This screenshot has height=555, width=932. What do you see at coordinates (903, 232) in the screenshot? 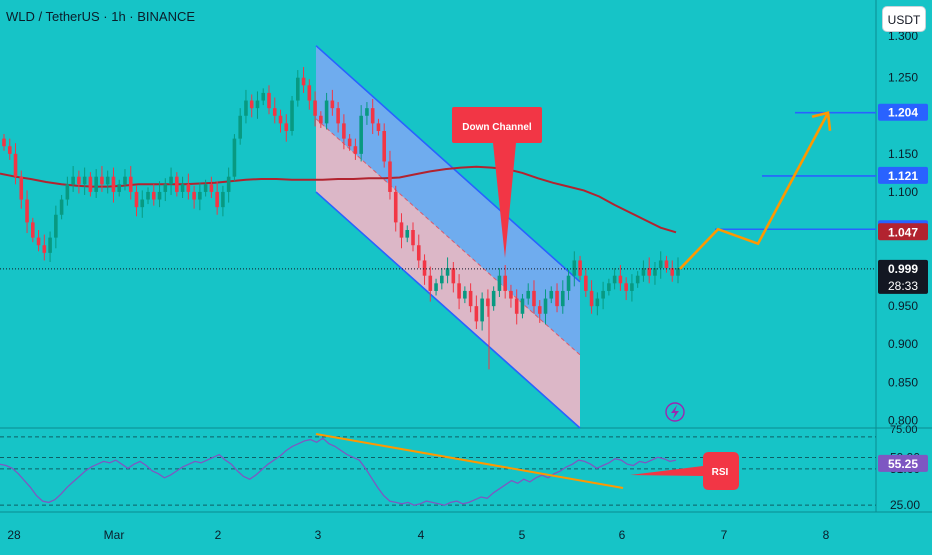
I see `level-badge-1.047-label: 1.047` at bounding box center [903, 232].